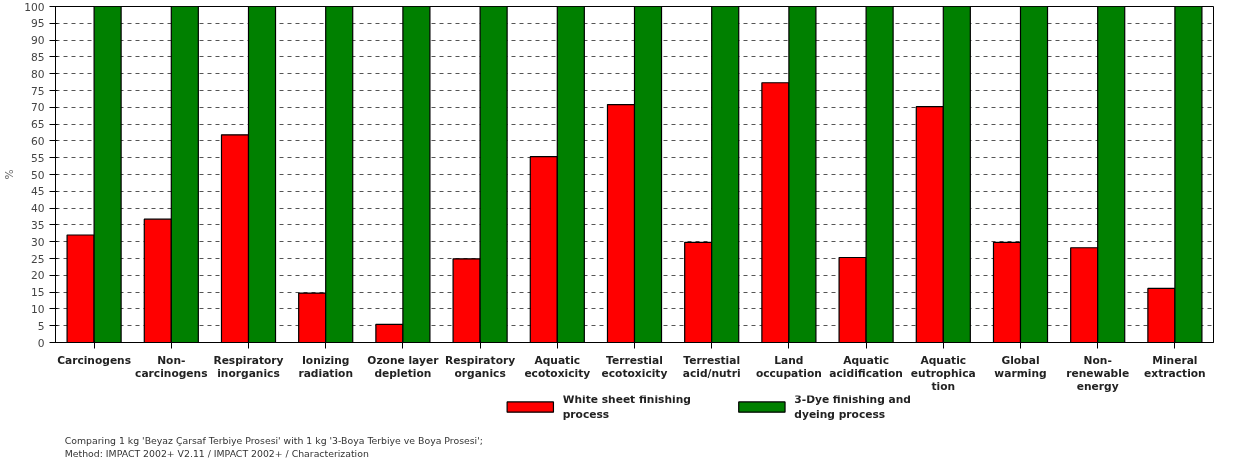 This screenshot has width=1233, height=464. What do you see at coordinates (37, 141) in the screenshot?
I see `y-tick-label: 60` at bounding box center [37, 141].